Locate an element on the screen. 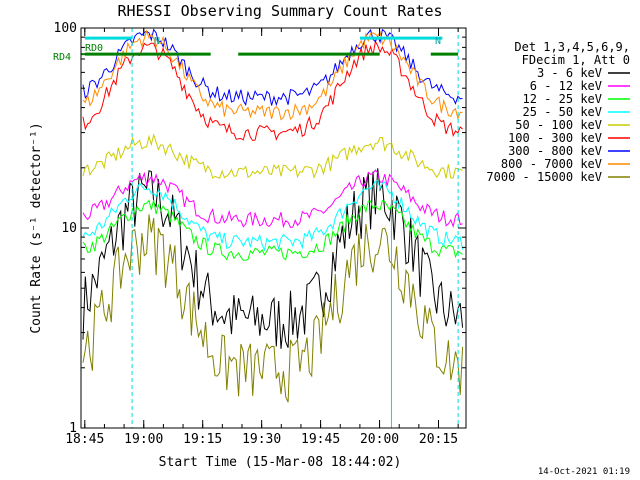 Image resolution: width=640 pixels, height=480 pixels. y-tick-label: 10 is located at coordinates (69, 228).